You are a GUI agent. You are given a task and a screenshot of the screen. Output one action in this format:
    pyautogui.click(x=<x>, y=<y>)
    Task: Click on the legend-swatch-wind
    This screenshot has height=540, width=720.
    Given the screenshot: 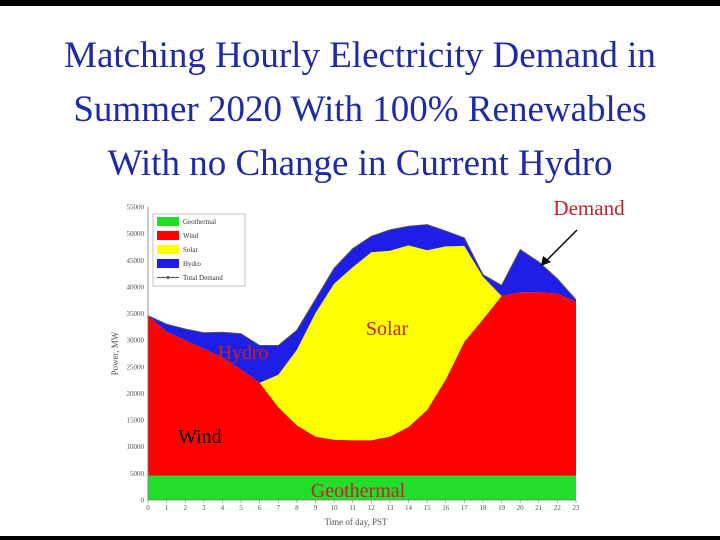 What is the action you would take?
    pyautogui.click(x=168, y=235)
    